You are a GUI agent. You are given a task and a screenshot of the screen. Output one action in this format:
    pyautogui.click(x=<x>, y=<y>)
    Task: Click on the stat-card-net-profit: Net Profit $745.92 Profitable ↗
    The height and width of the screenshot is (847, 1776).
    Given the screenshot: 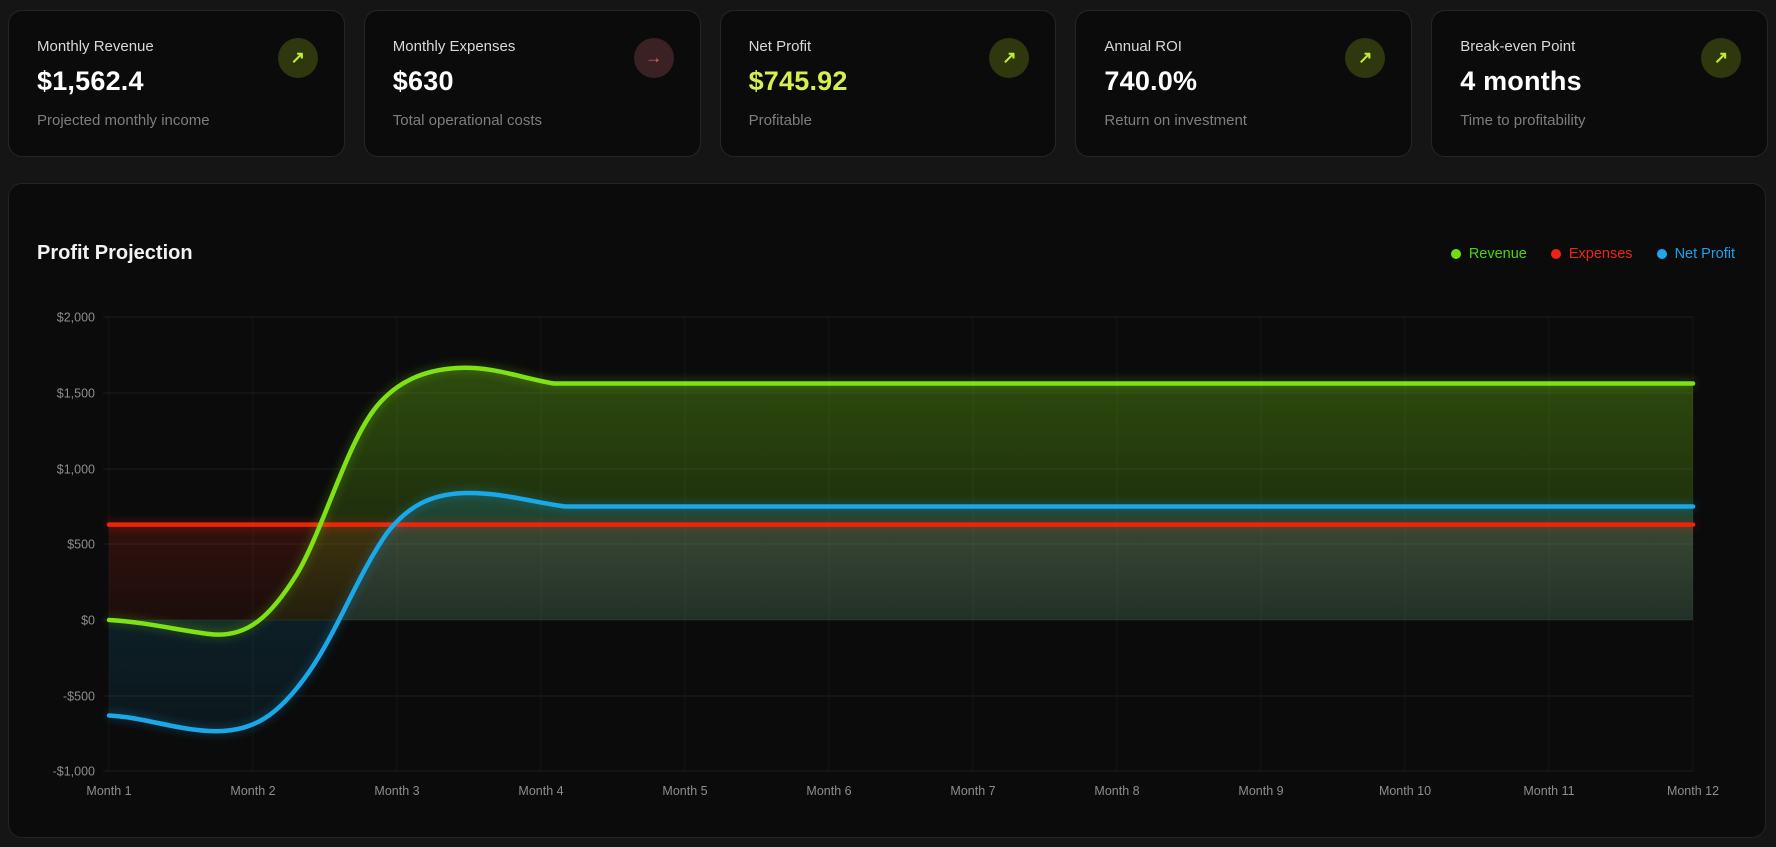 What is the action you would take?
    pyautogui.click(x=888, y=83)
    